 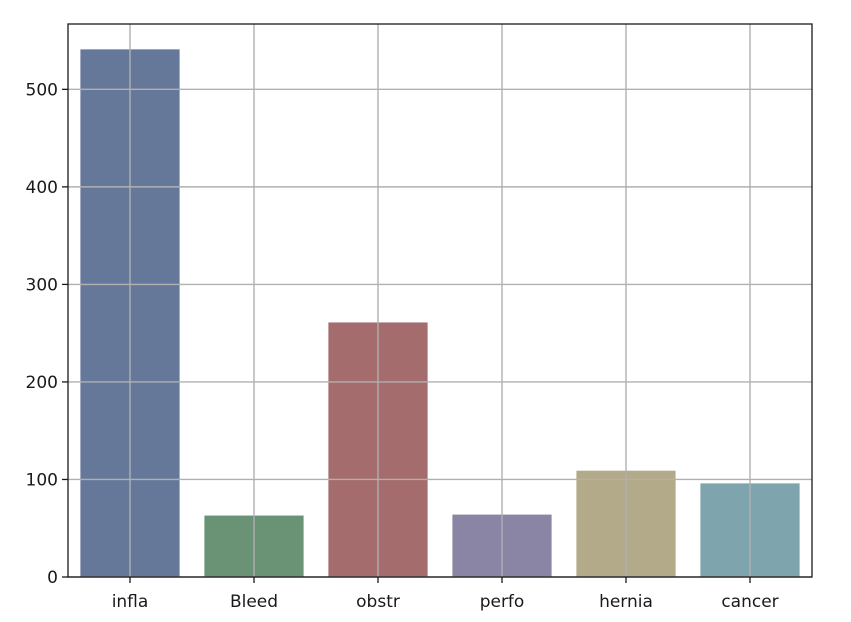 What do you see at coordinates (42, 188) in the screenshot?
I see `y-tick-label: 400` at bounding box center [42, 188].